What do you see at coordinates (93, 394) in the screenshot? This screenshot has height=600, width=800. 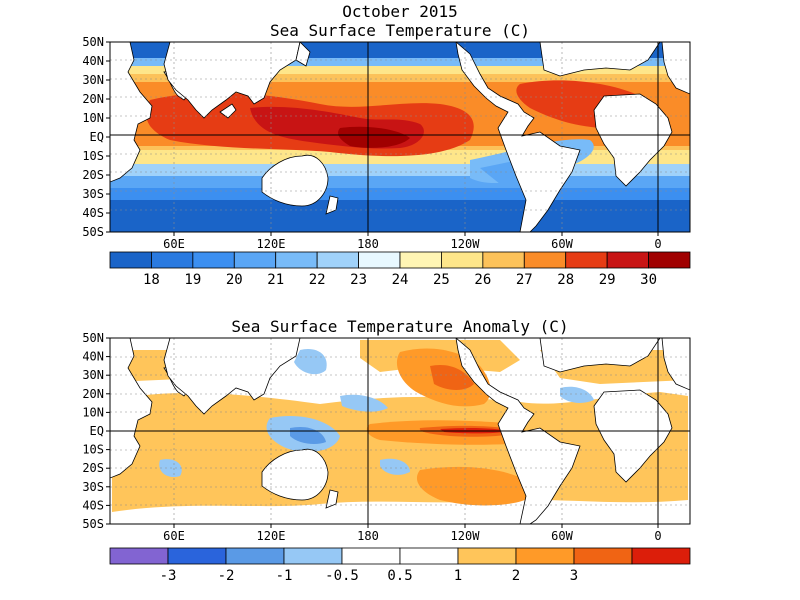 I see `anomaly-lat-label: 20N` at bounding box center [93, 394].